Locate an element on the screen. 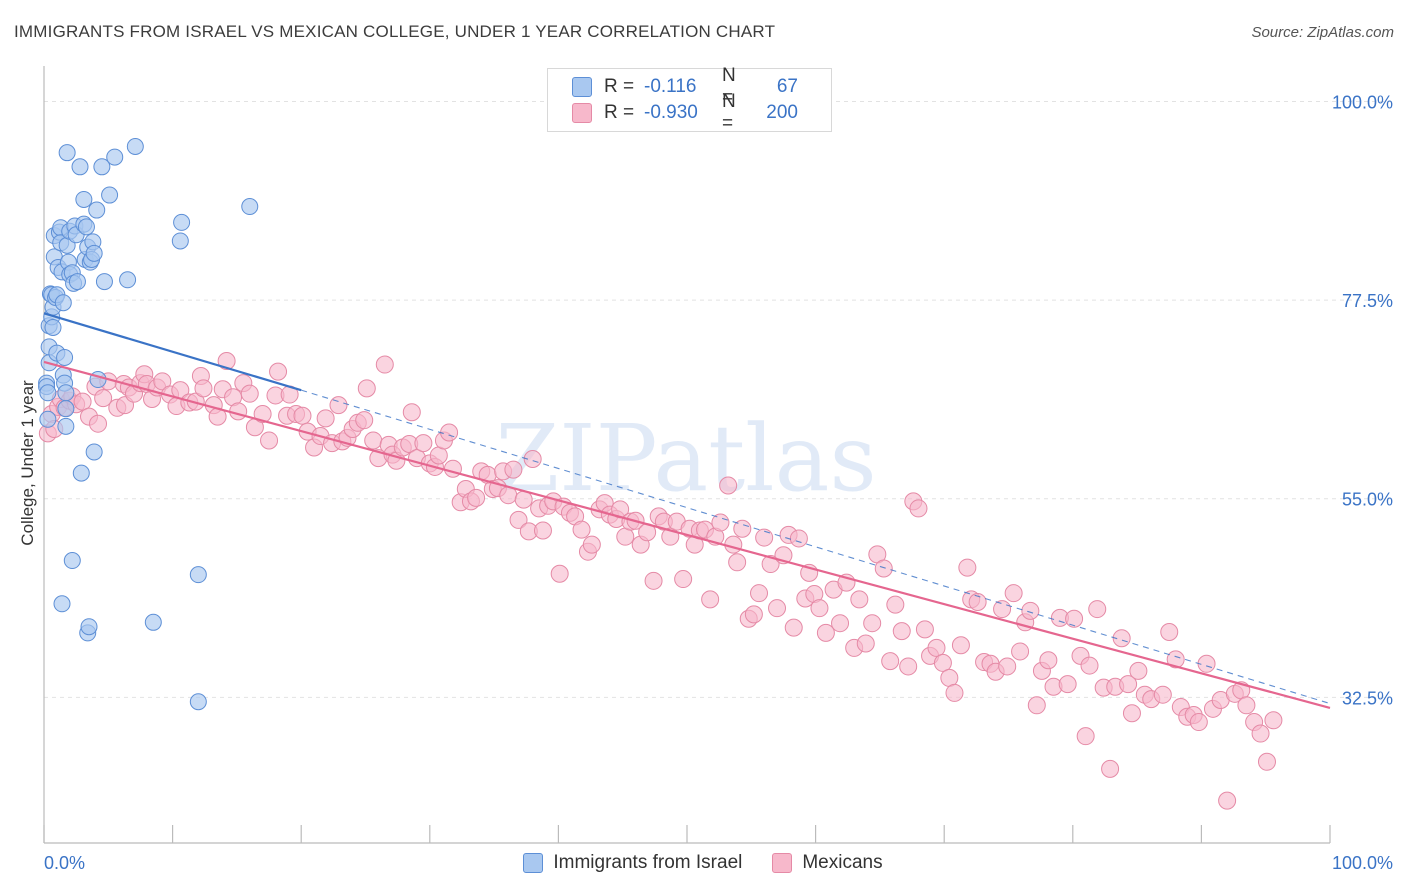 The width and height of the screenshot is (1406, 892). israel-legend-label: Immigrants from Israel is located at coordinates (648, 862).